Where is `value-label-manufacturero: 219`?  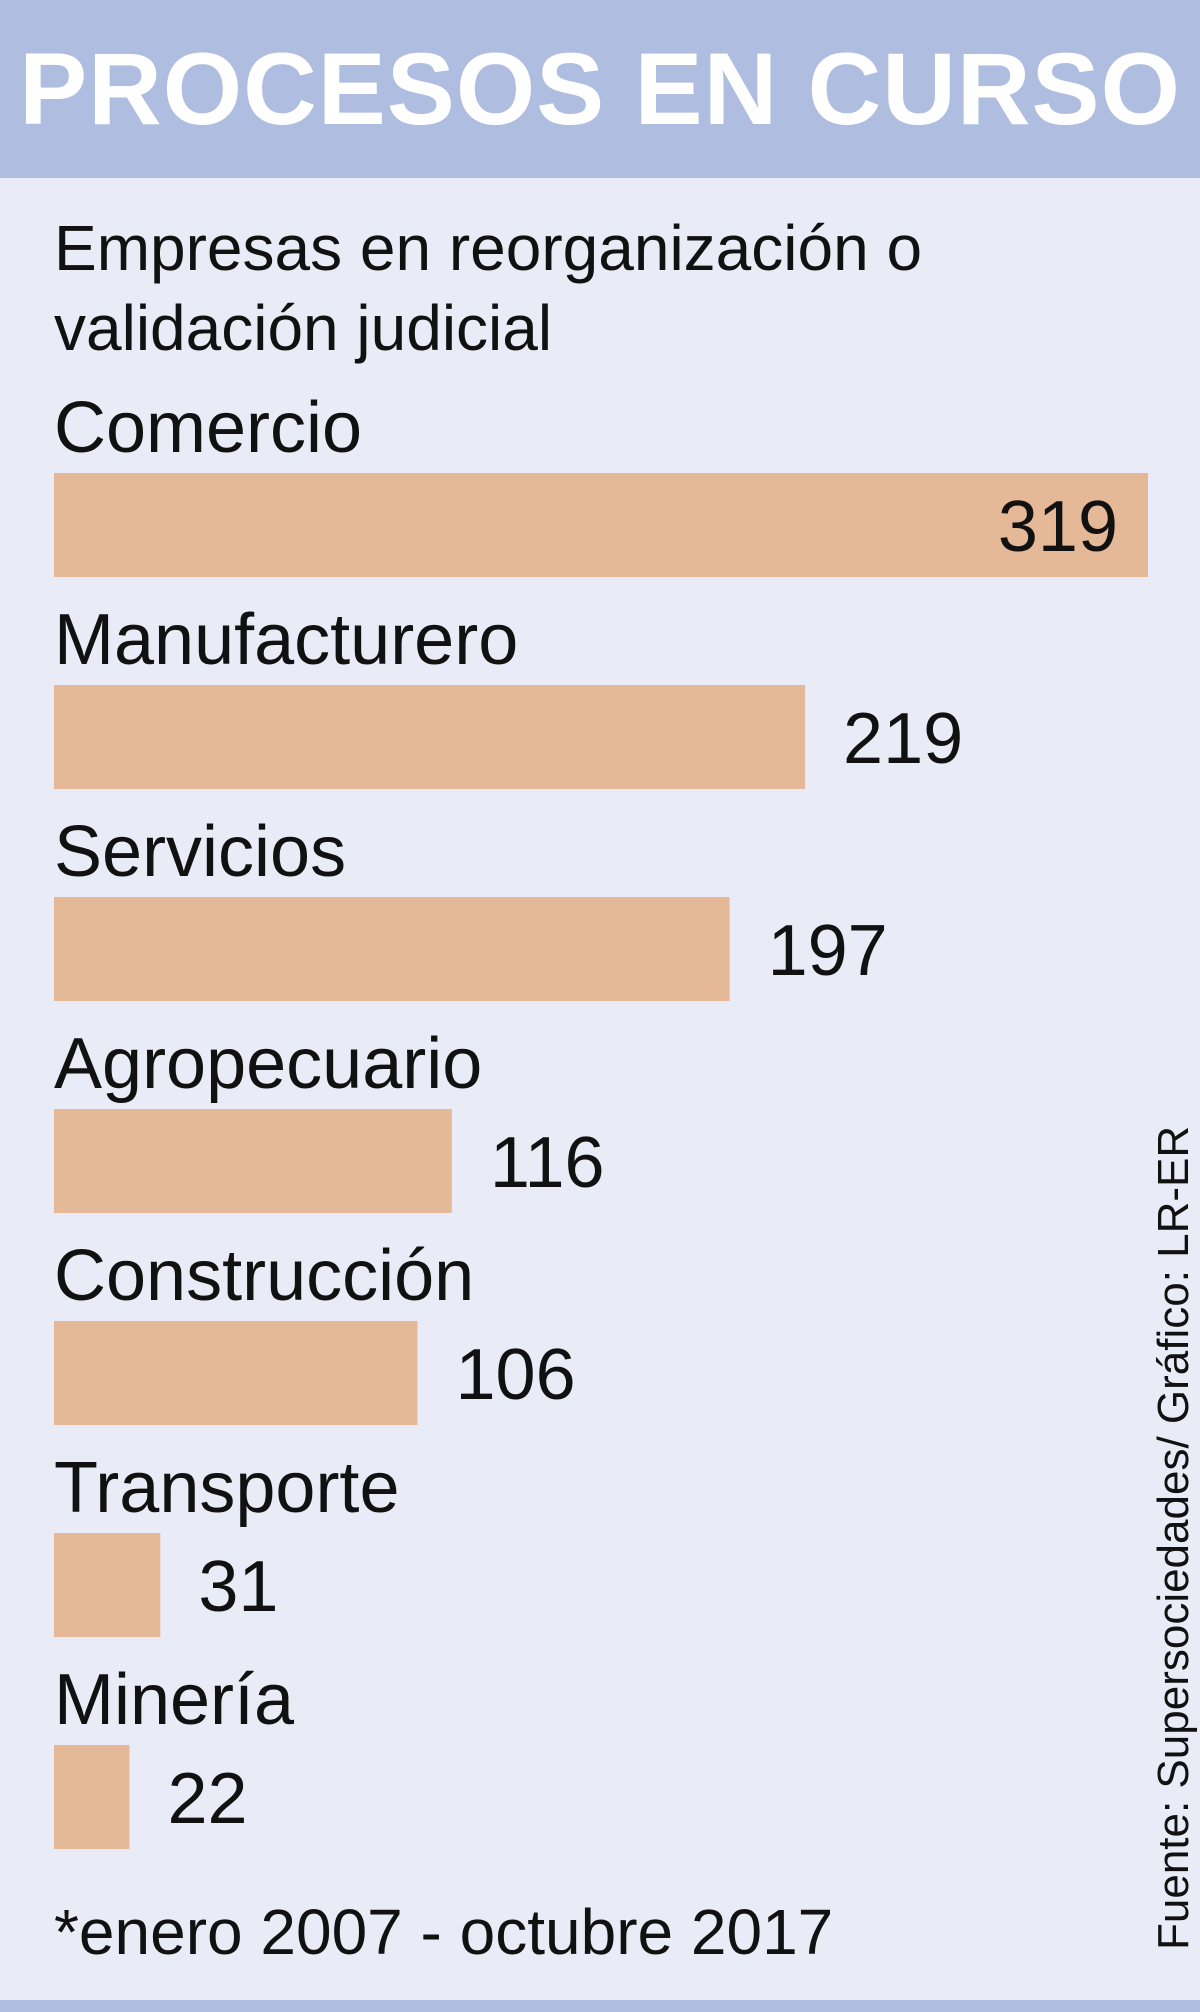
value-label-manufacturero: 219 is located at coordinates (903, 739).